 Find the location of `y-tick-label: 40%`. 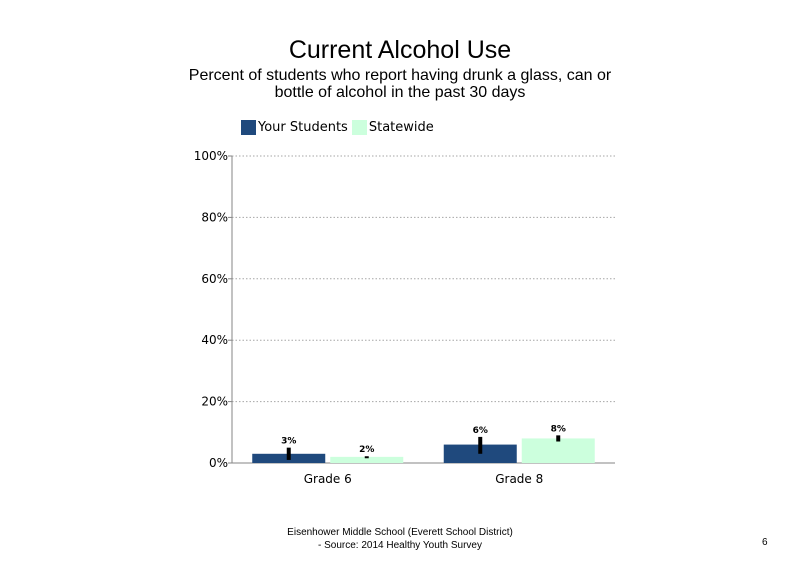

y-tick-label: 40% is located at coordinates (214, 340).